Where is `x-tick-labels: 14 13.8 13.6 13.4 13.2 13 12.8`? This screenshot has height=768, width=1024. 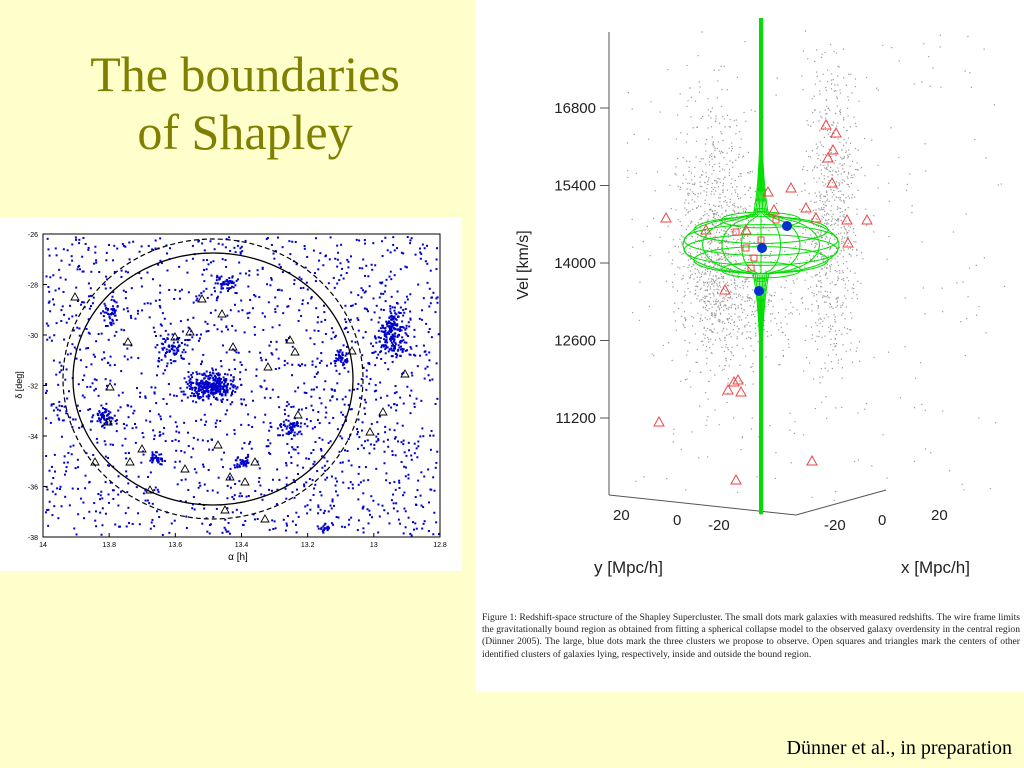 x-tick-labels: 14 13.8 13.6 13.4 13.2 13 12.8 is located at coordinates (243, 541).